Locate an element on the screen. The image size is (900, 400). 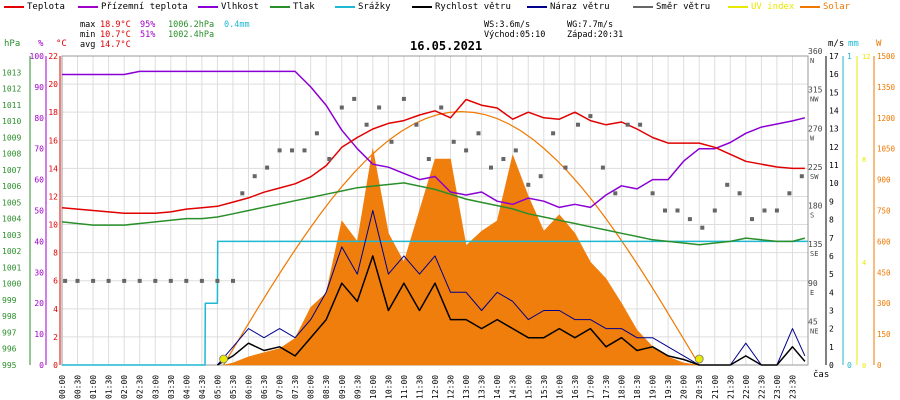
legend-swatch-naraz-vetru is located at coordinates (537, 6).